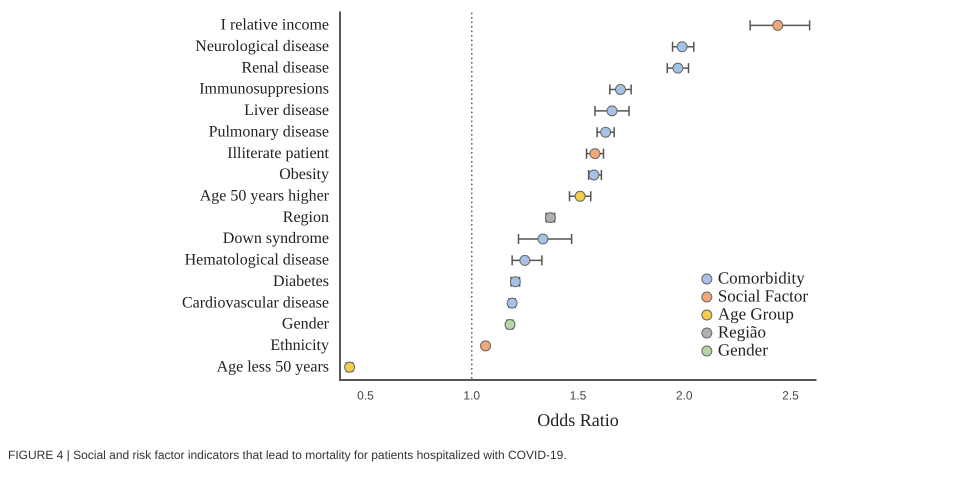 The height and width of the screenshot is (482, 966). Describe the element at coordinates (578, 420) in the screenshot. I see `x-axis-title: Odds Ratio` at that location.